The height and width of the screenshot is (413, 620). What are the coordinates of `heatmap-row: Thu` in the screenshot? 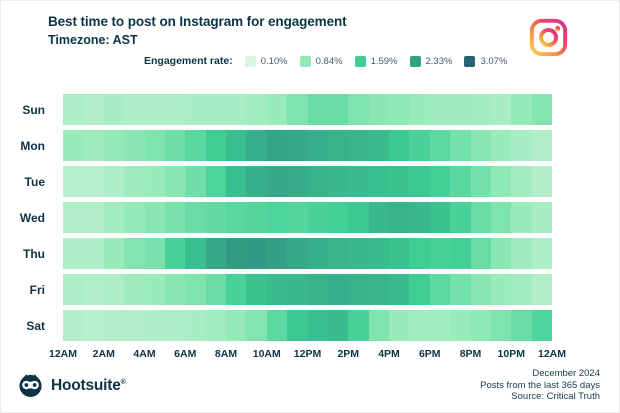 It's located at (310, 253).